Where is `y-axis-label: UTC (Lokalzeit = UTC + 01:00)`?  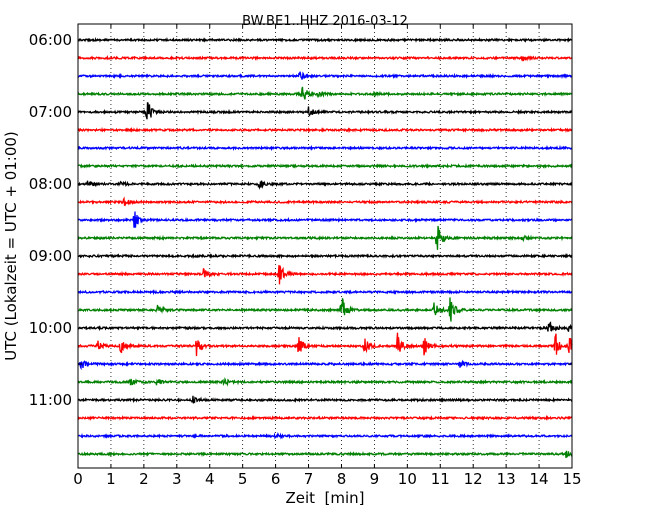
y-axis-label: UTC (Lokalzeit = UTC + 01:00) is located at coordinates (11, 246).